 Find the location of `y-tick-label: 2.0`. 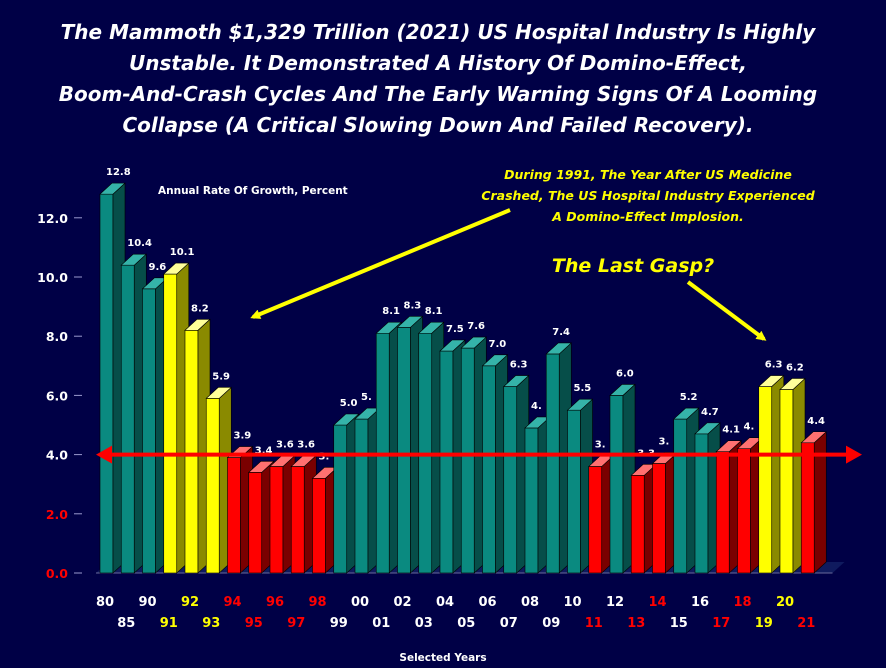

y-tick-label: 2.0 is located at coordinates (57, 514).